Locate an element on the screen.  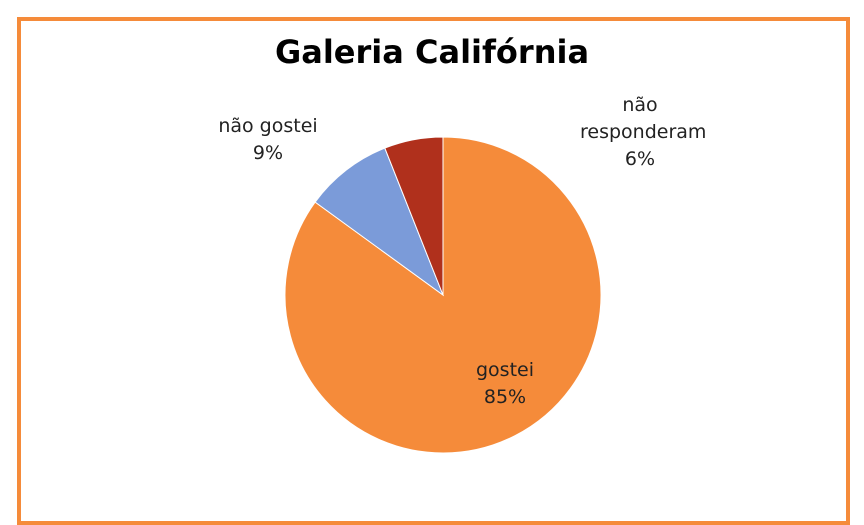
category-label: não gostei is located at coordinates (268, 126).